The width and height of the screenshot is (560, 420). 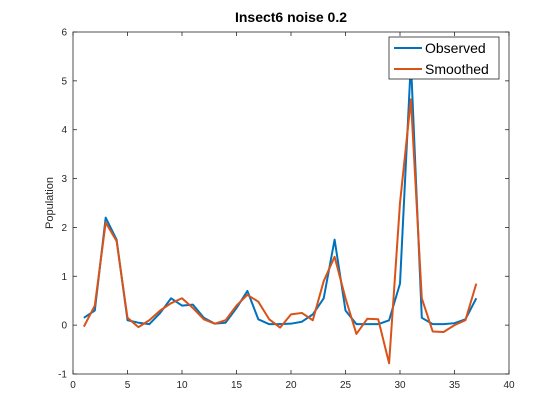 I want to click on x-tick-label: 40, so click(x=509, y=385).